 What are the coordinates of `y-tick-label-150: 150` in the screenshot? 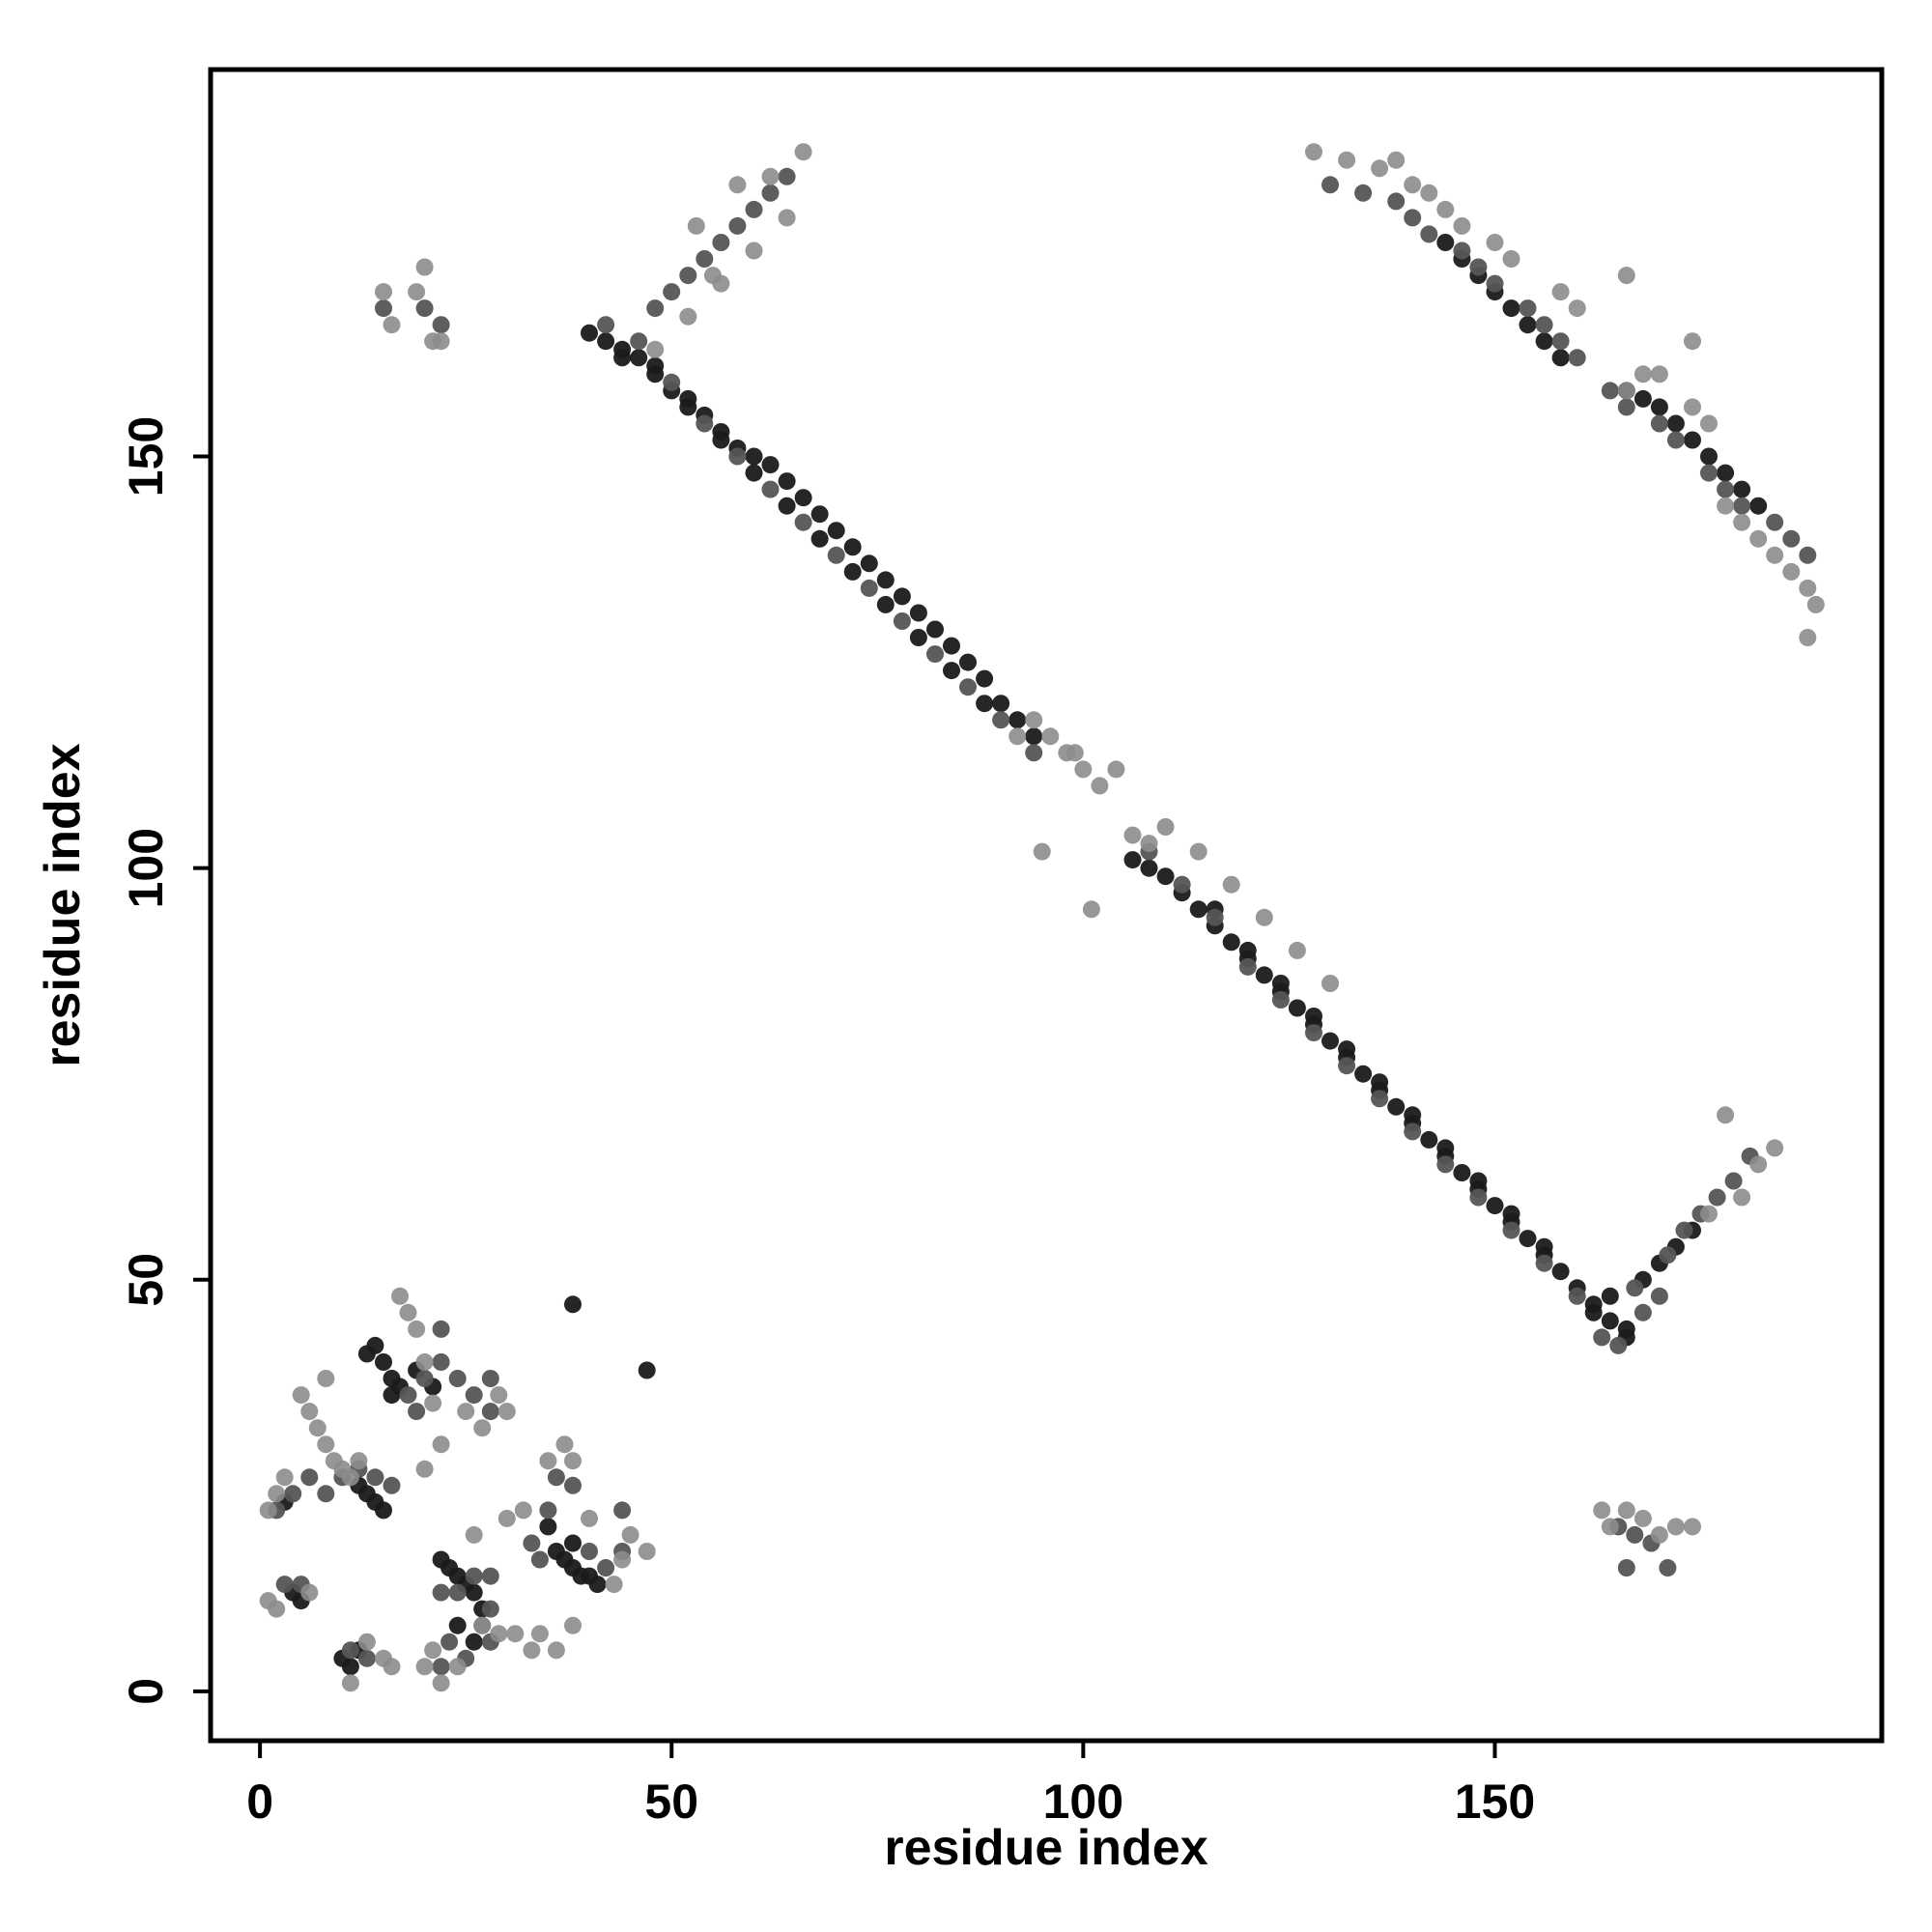 It's located at (146, 456).